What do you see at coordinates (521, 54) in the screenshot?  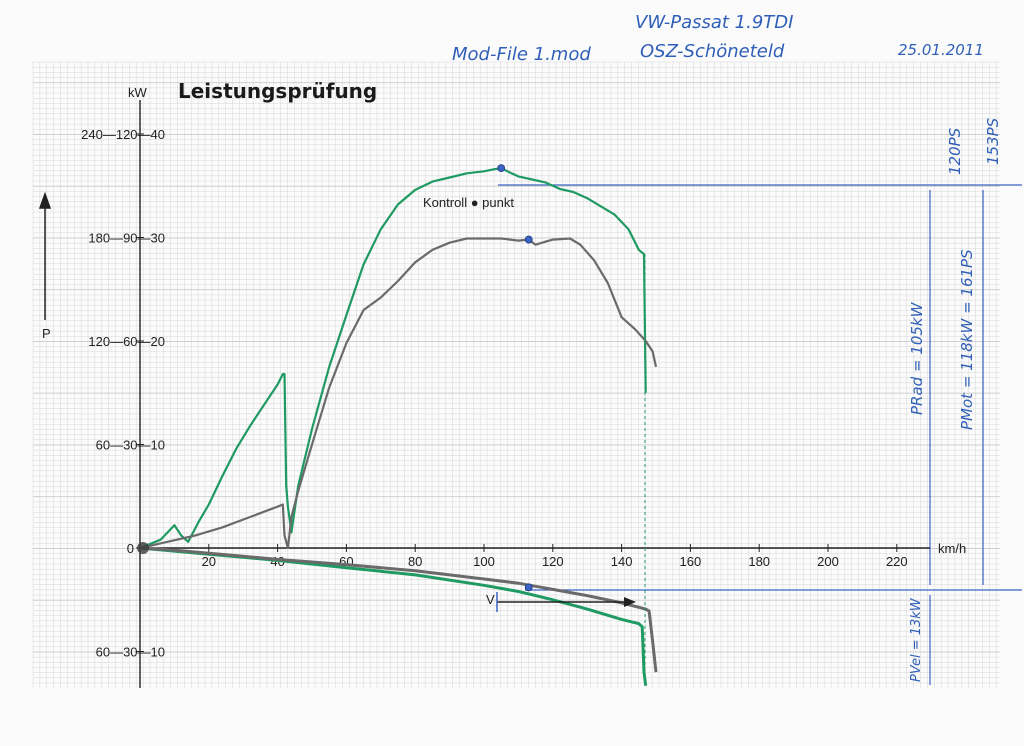 I see `note-mod-file: Mod-File 1.mod` at bounding box center [521, 54].